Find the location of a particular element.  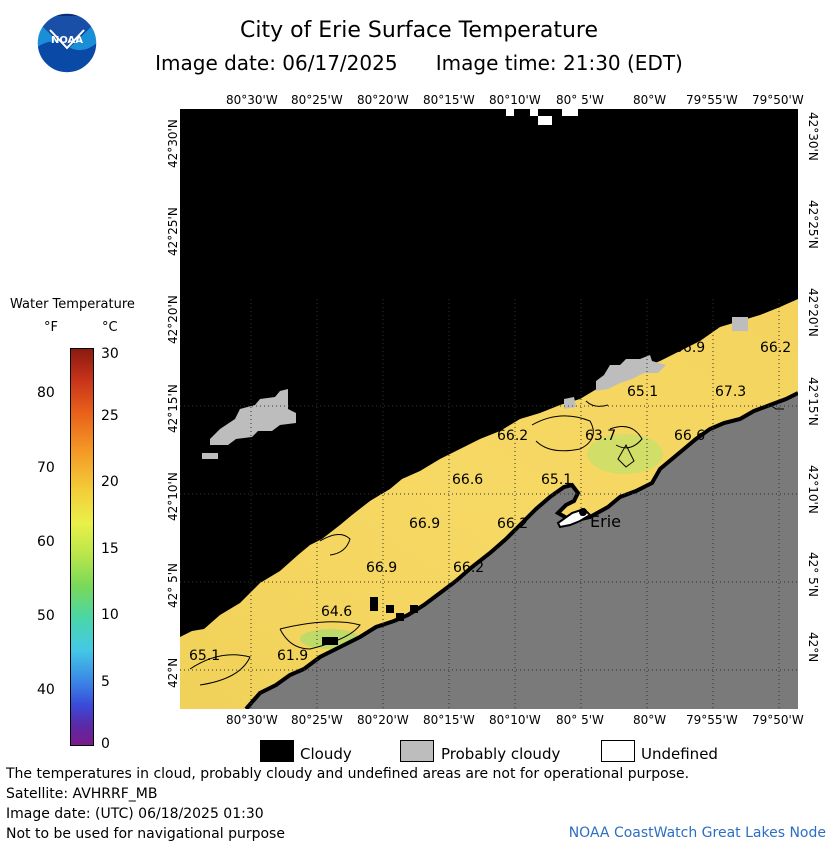

lon-label-top: 80°25'W is located at coordinates (317, 100).